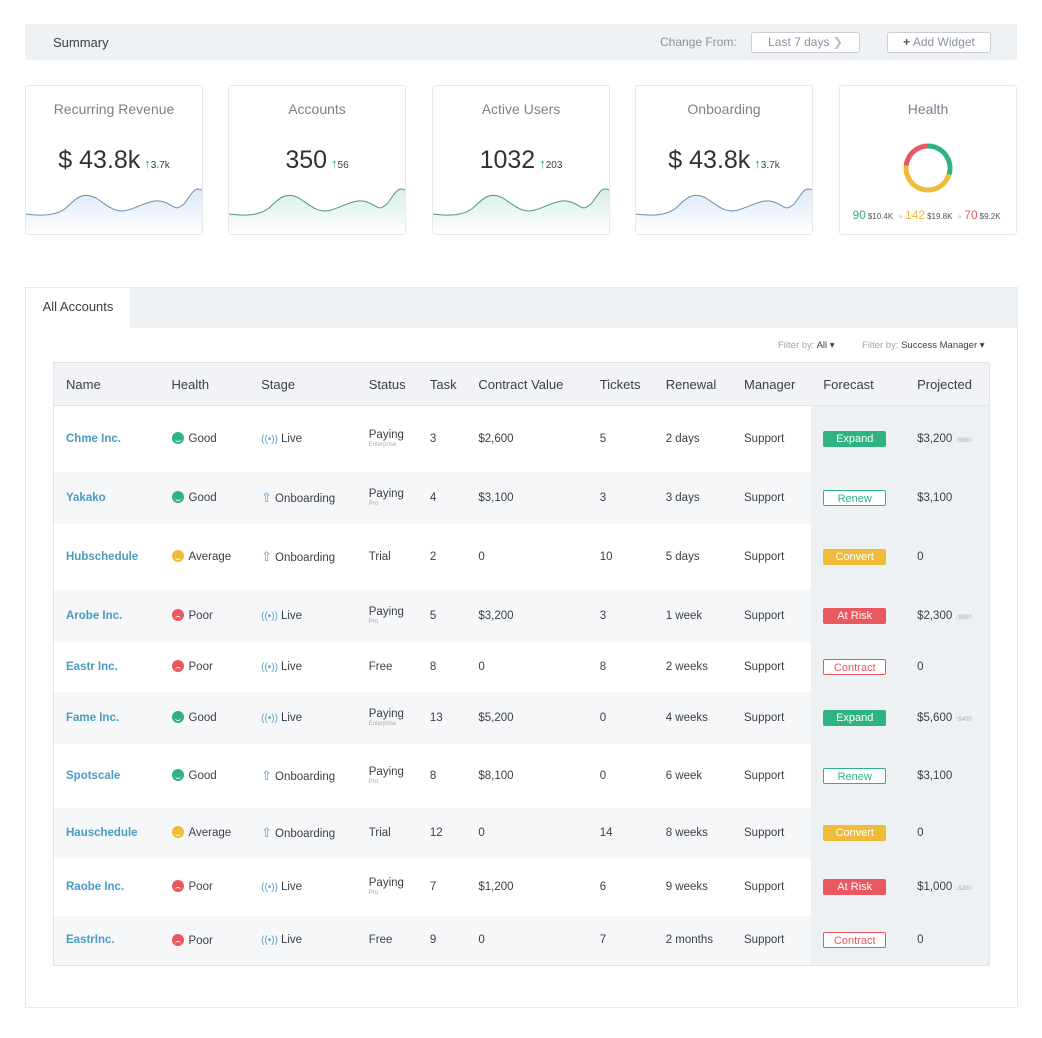 Image resolution: width=1042 pixels, height=1038 pixels. I want to click on health-count: 142, so click(915, 215).